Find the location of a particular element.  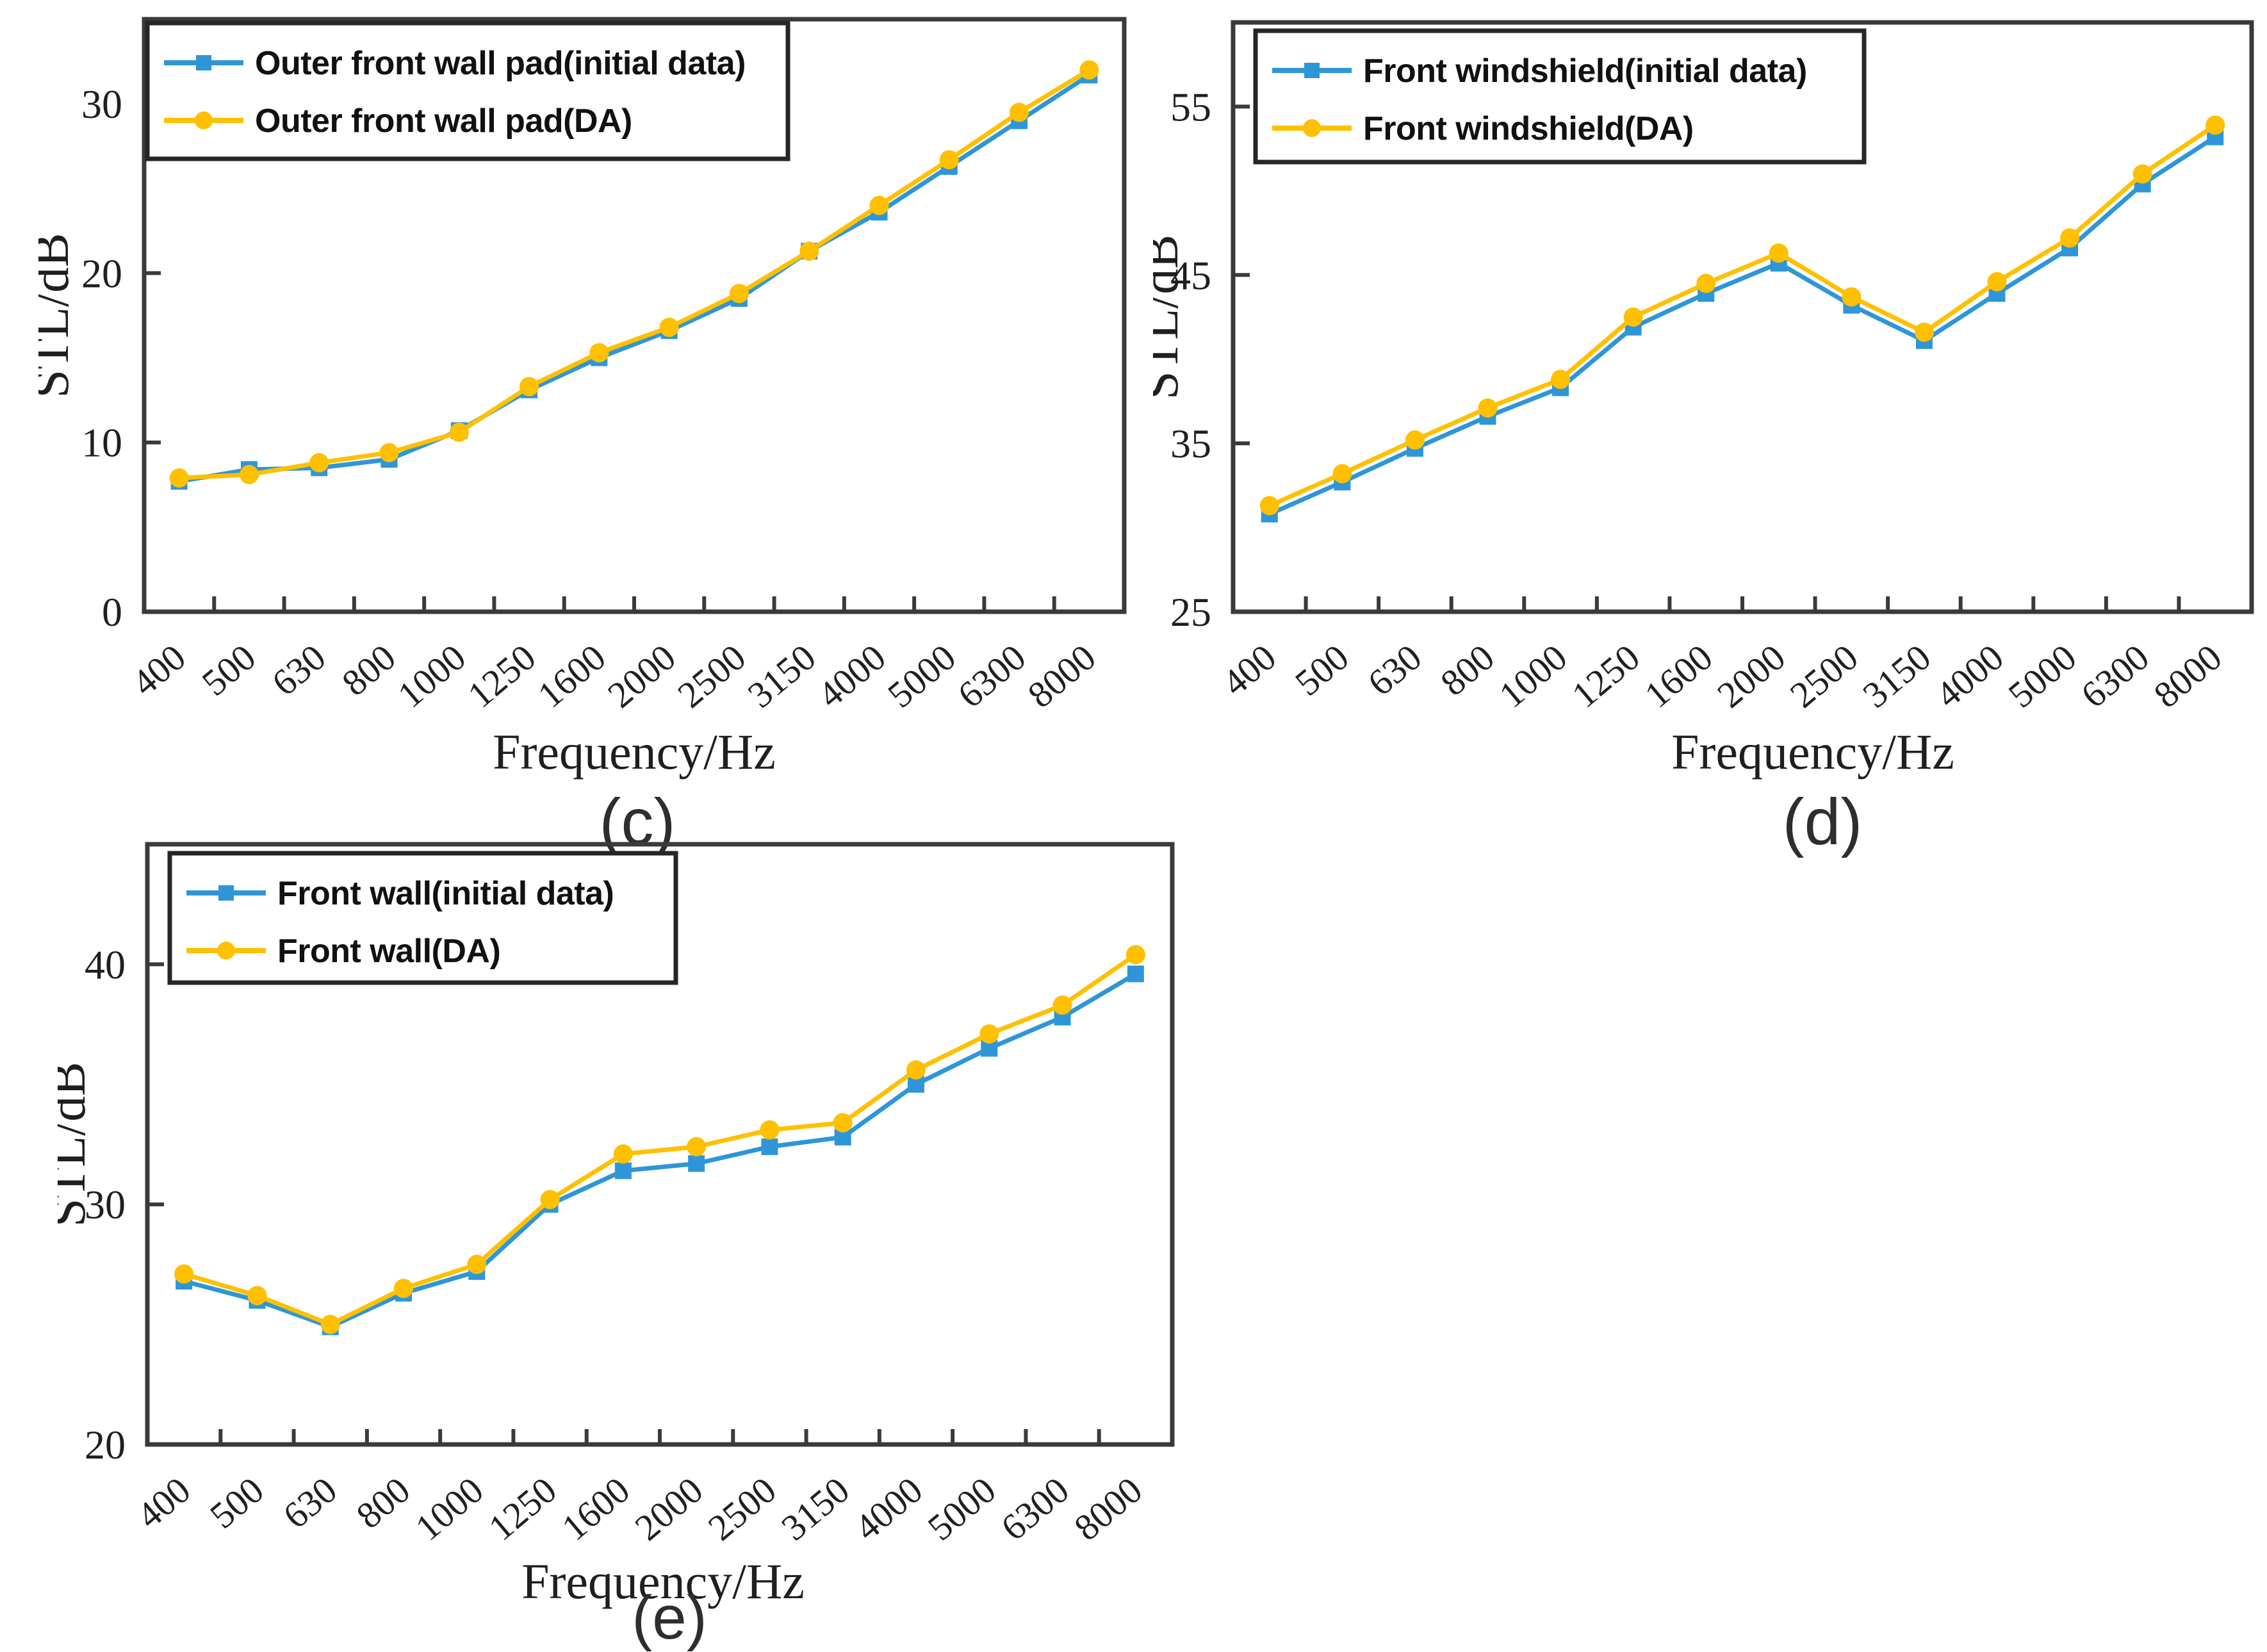

panel-label: (e) is located at coordinates (669, 1617).